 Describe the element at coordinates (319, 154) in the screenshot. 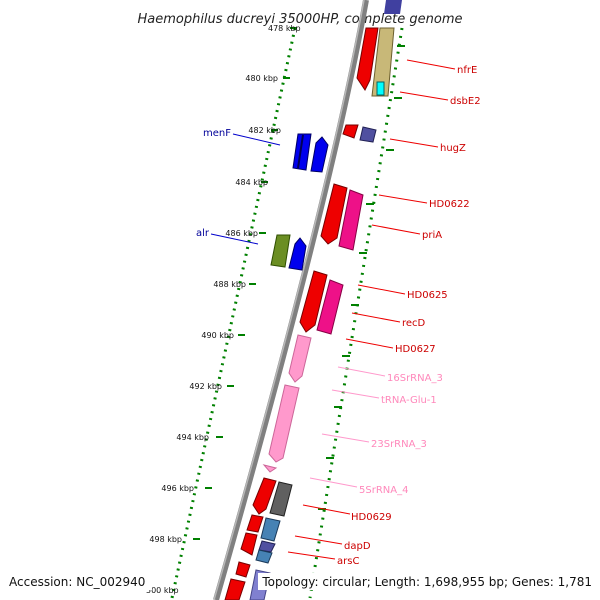

I see `gene-menF-b` at that location.